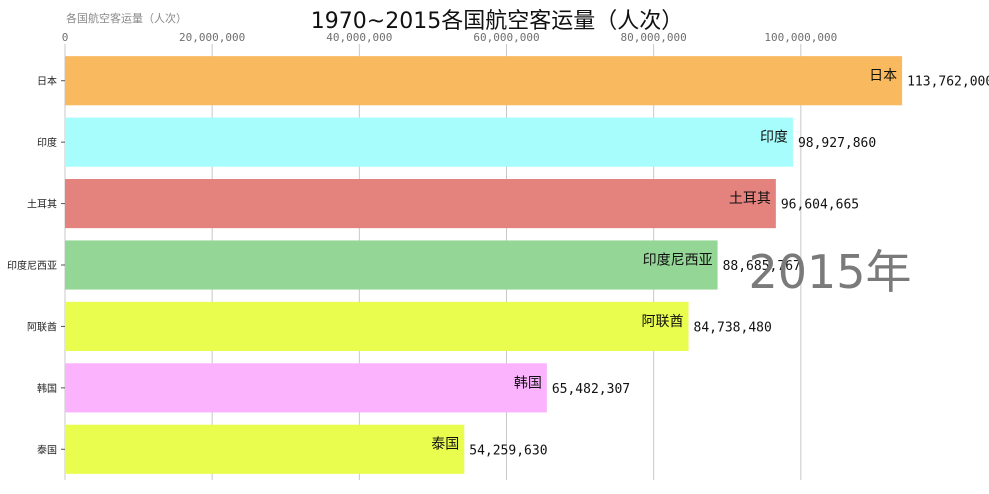  Describe the element at coordinates (750, 199) in the screenshot. I see `bar-inner-label: 土耳其` at that location.